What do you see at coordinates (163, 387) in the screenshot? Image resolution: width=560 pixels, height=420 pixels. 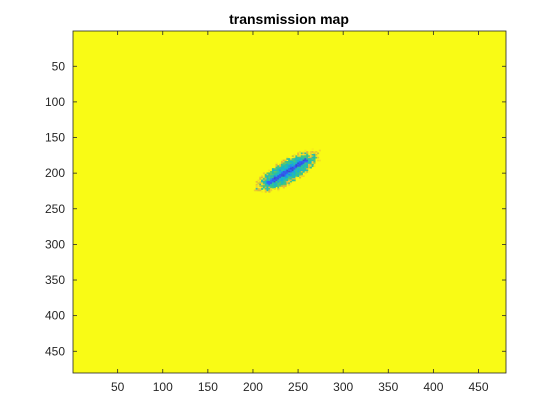 I see `x-tick-label: 100` at bounding box center [163, 387].